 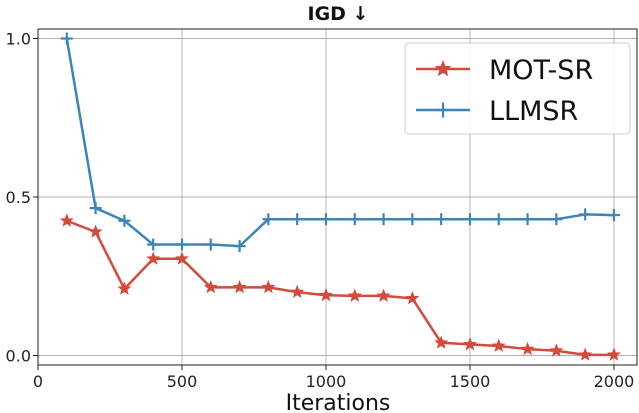 I want to click on legend-label-llmsr: LLMSR, so click(x=533, y=111).